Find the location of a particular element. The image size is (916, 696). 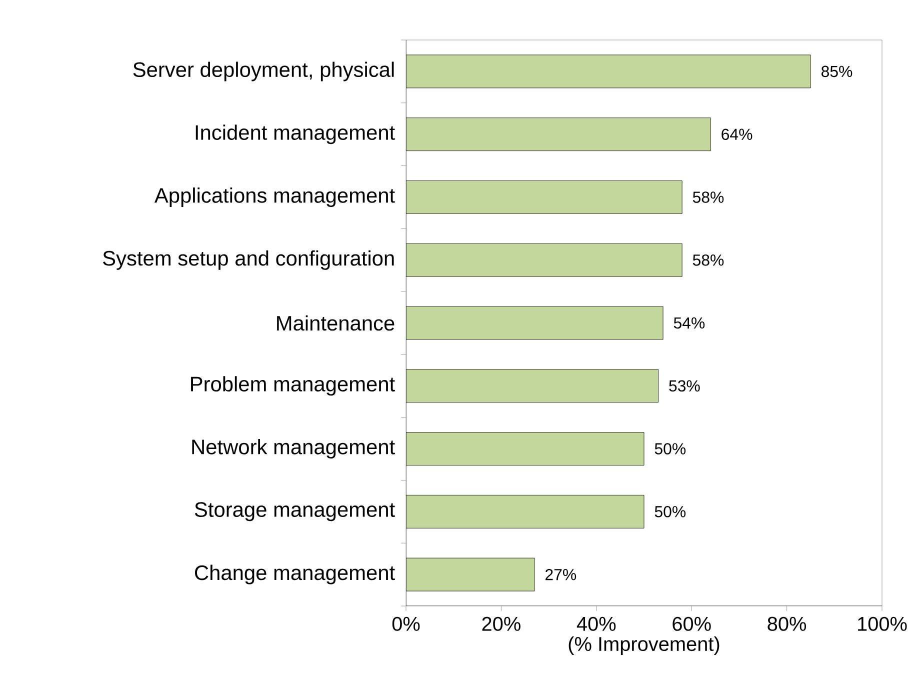

y-tick-label: Problem management is located at coordinates (293, 386).